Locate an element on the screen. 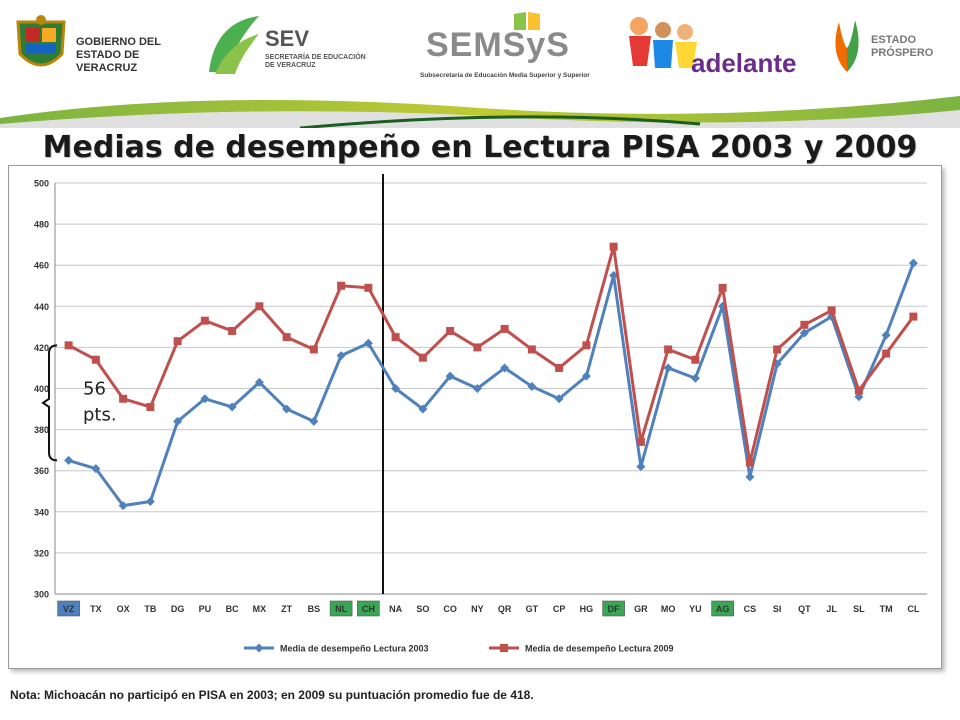 The image size is (960, 720). gobierno-veracruz-logo: GOBIERNO DEL ESTADO DE VERACRUZ is located at coordinates (102, 45).